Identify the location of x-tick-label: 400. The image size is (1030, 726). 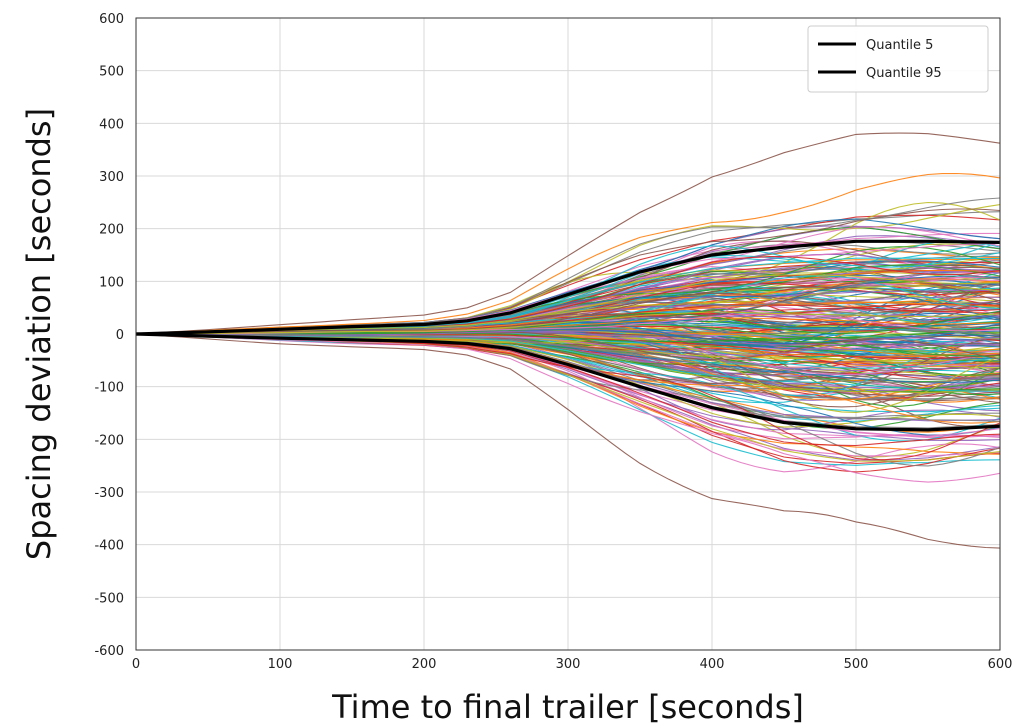
(712, 664).